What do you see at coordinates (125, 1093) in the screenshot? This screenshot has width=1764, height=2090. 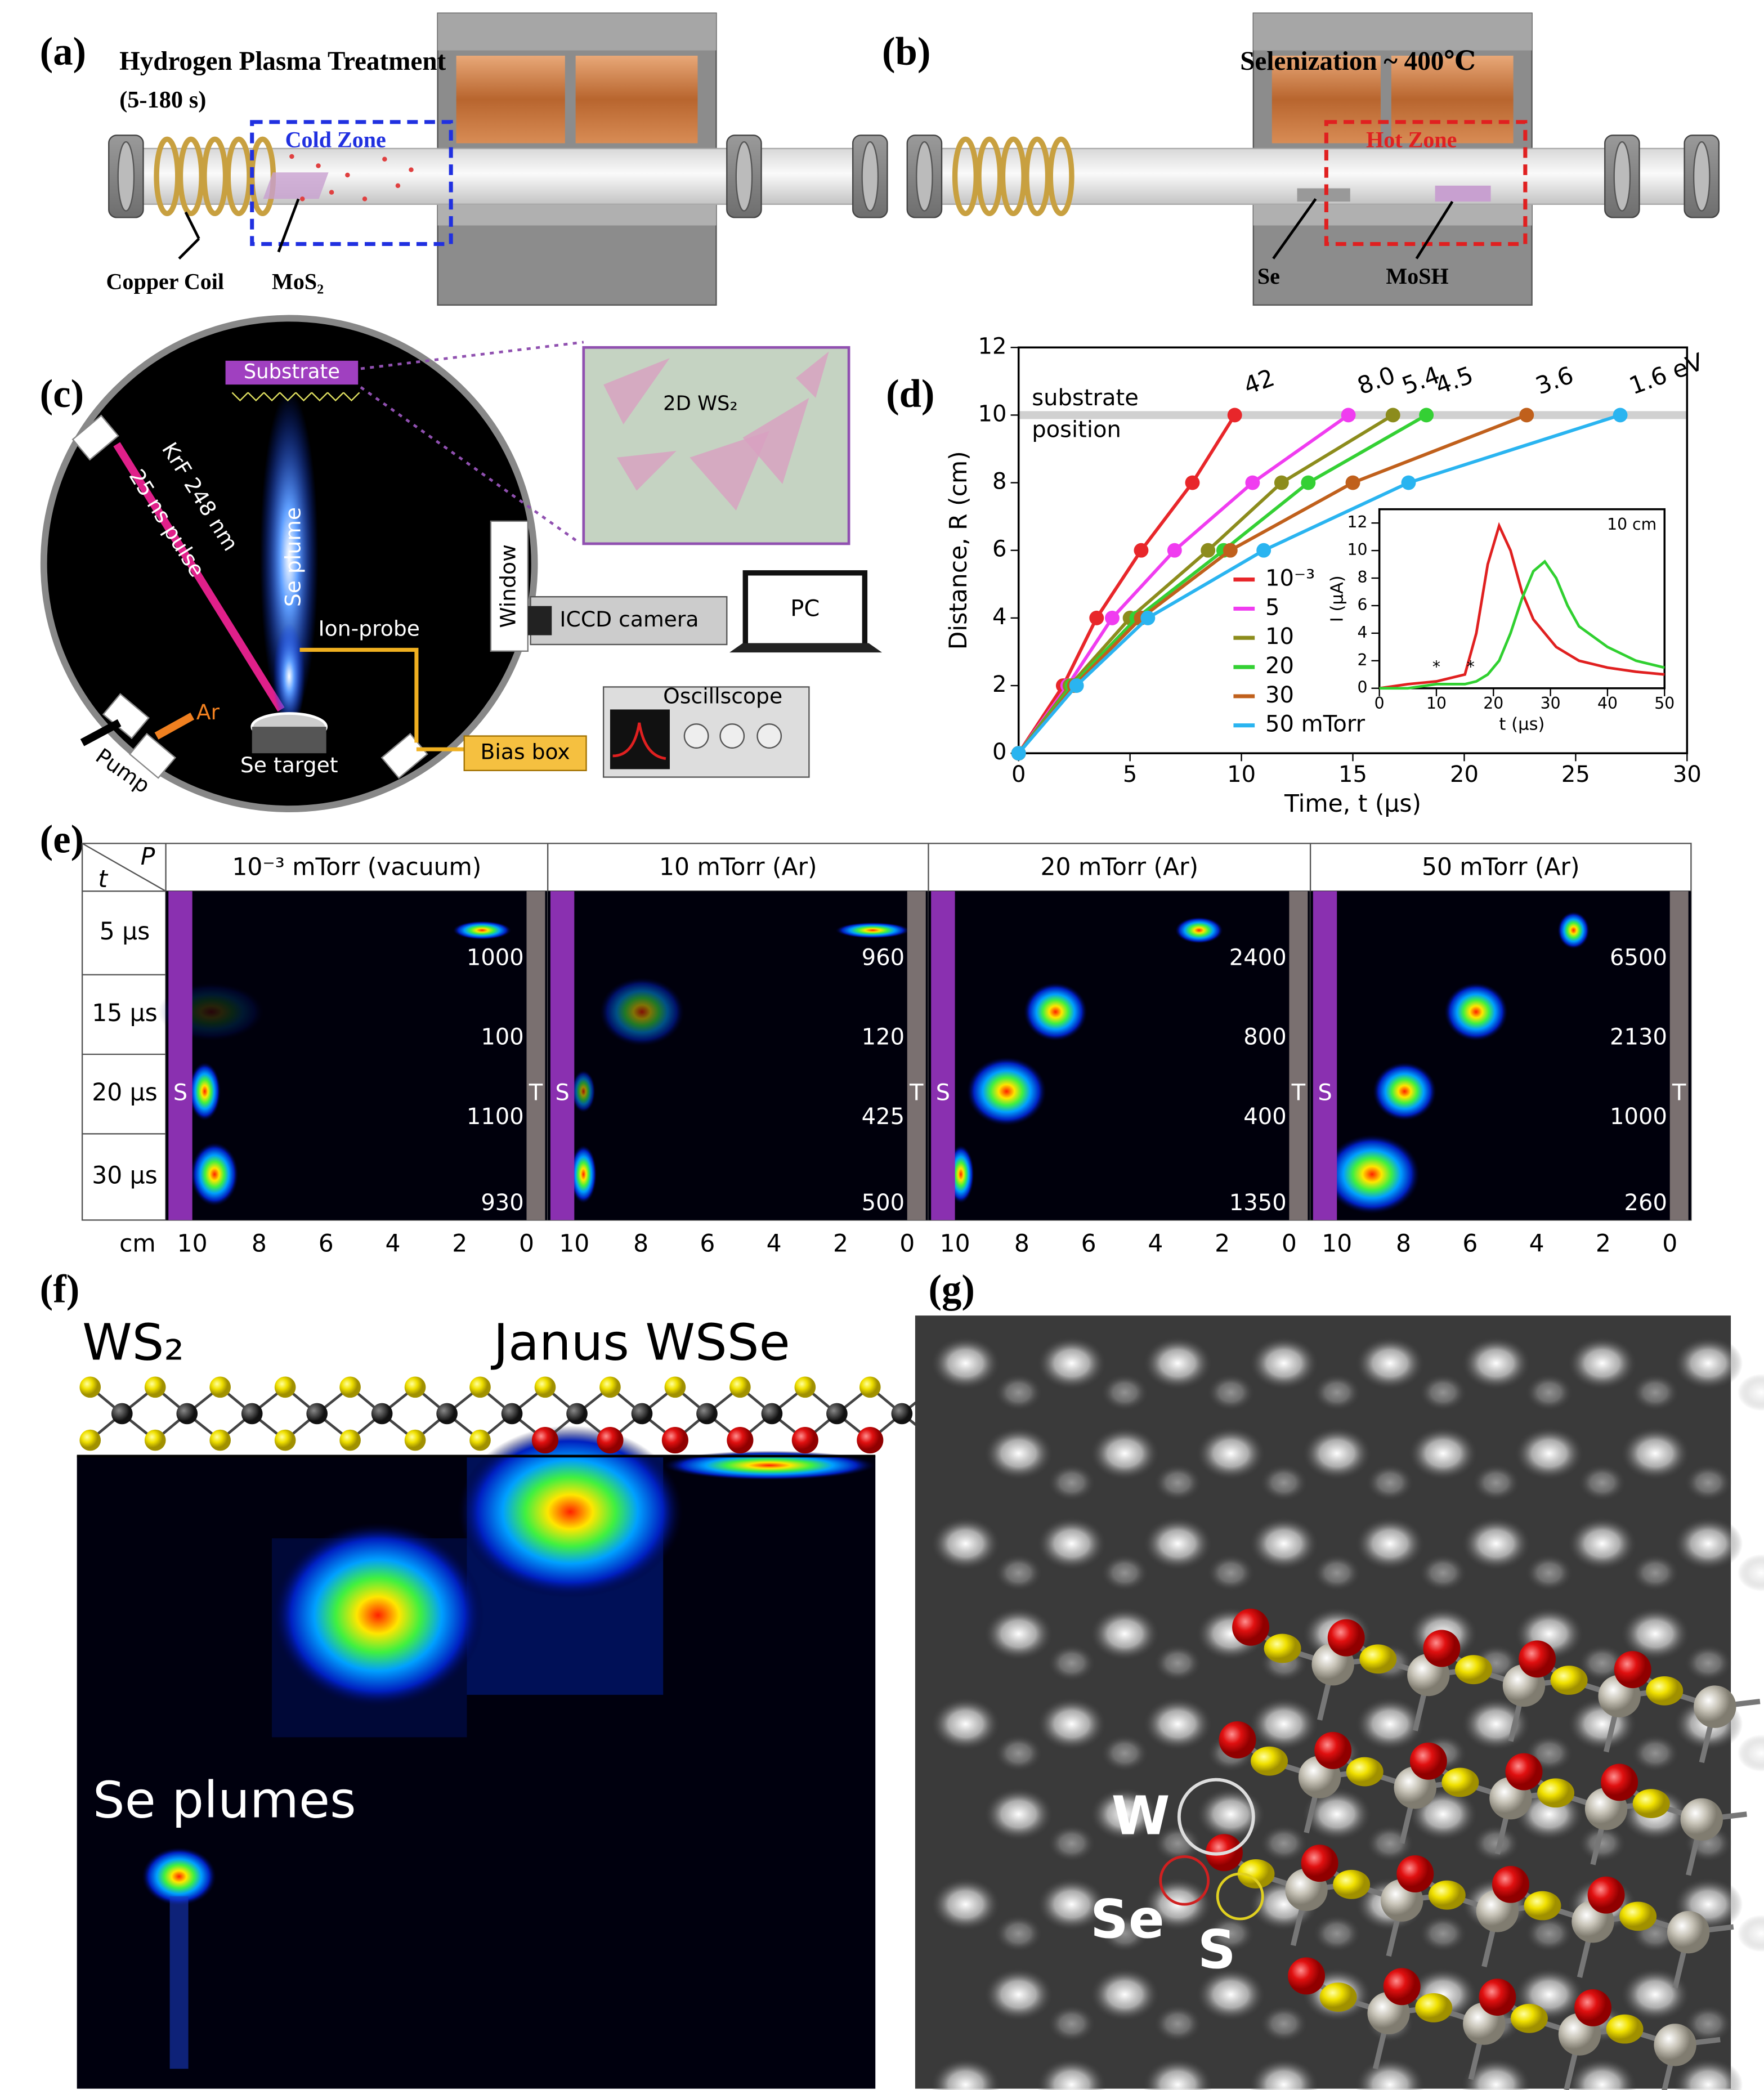 I see `row-label: 20 μs` at bounding box center [125, 1093].